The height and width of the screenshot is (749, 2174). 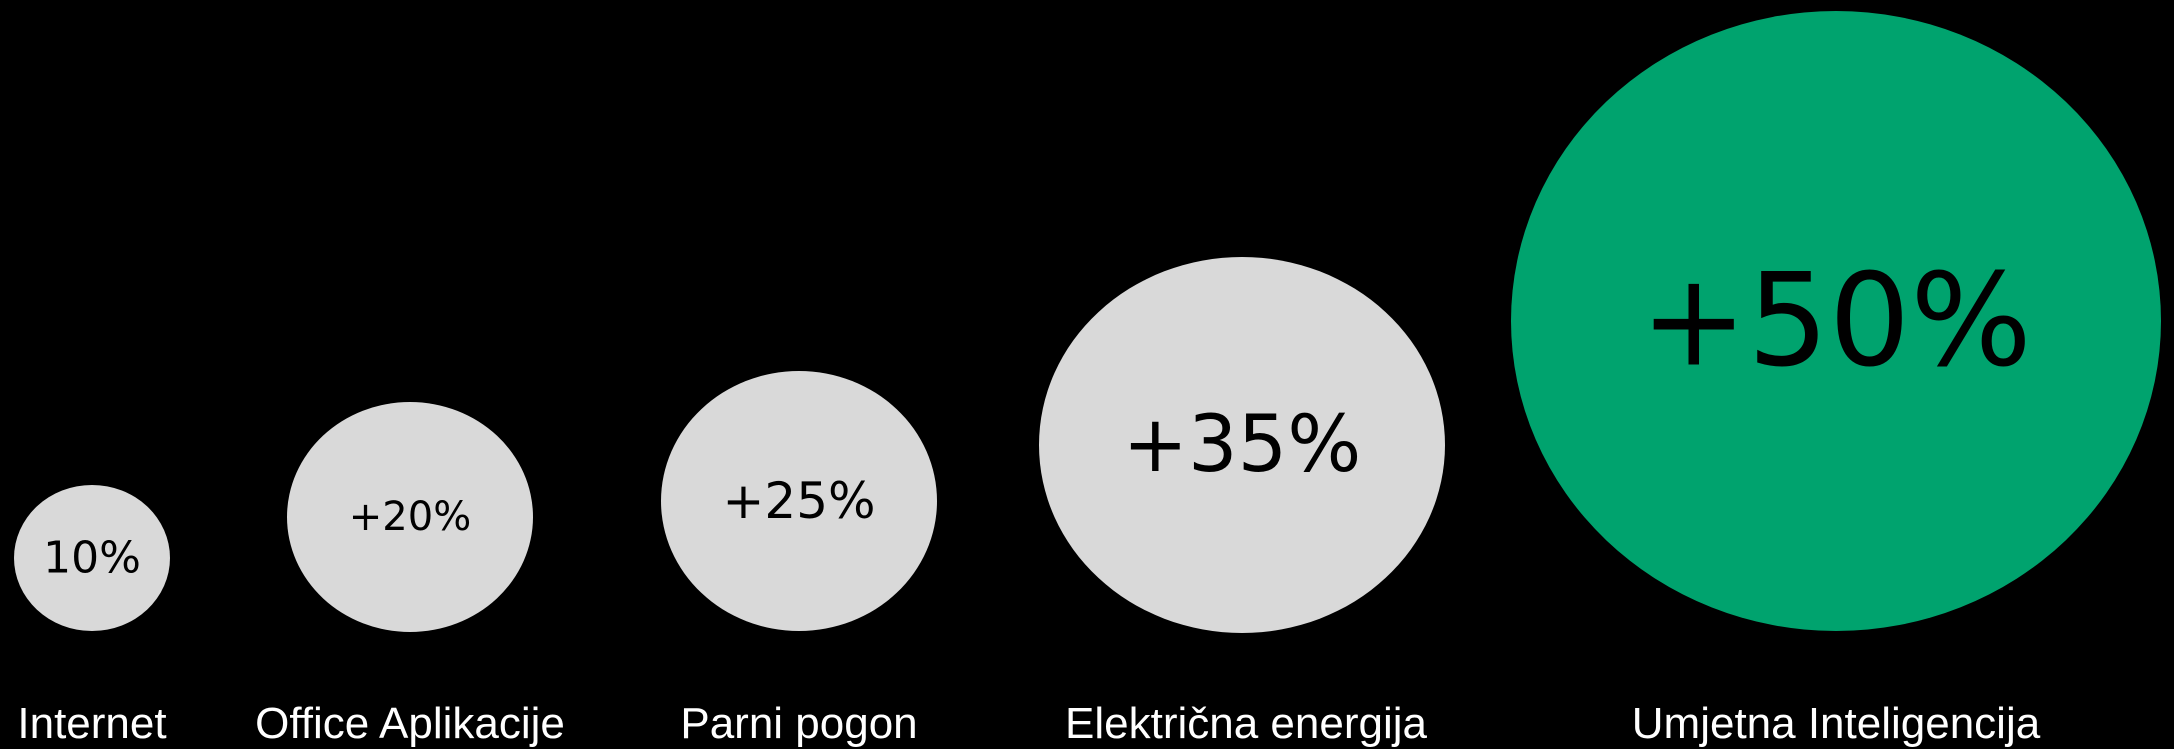 I want to click on bubble-value-label: +35%, so click(x=1242, y=445).